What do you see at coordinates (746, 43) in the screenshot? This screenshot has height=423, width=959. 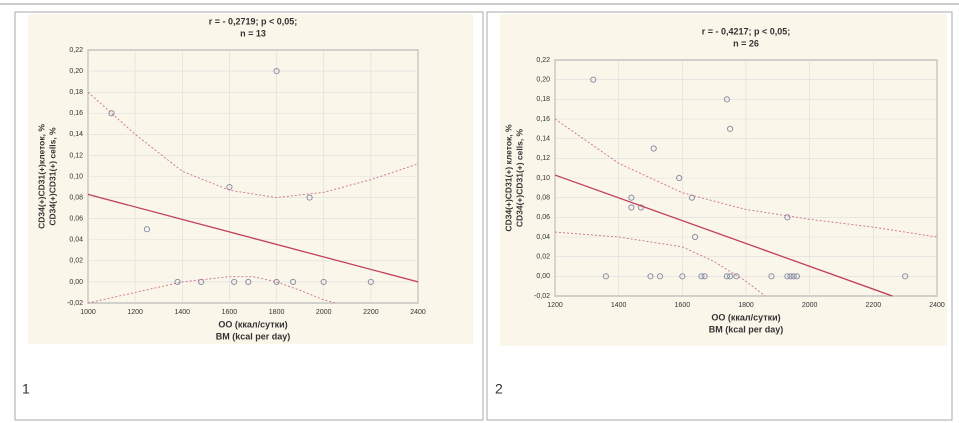 I see `chart-subtitle: n = 26` at bounding box center [746, 43].